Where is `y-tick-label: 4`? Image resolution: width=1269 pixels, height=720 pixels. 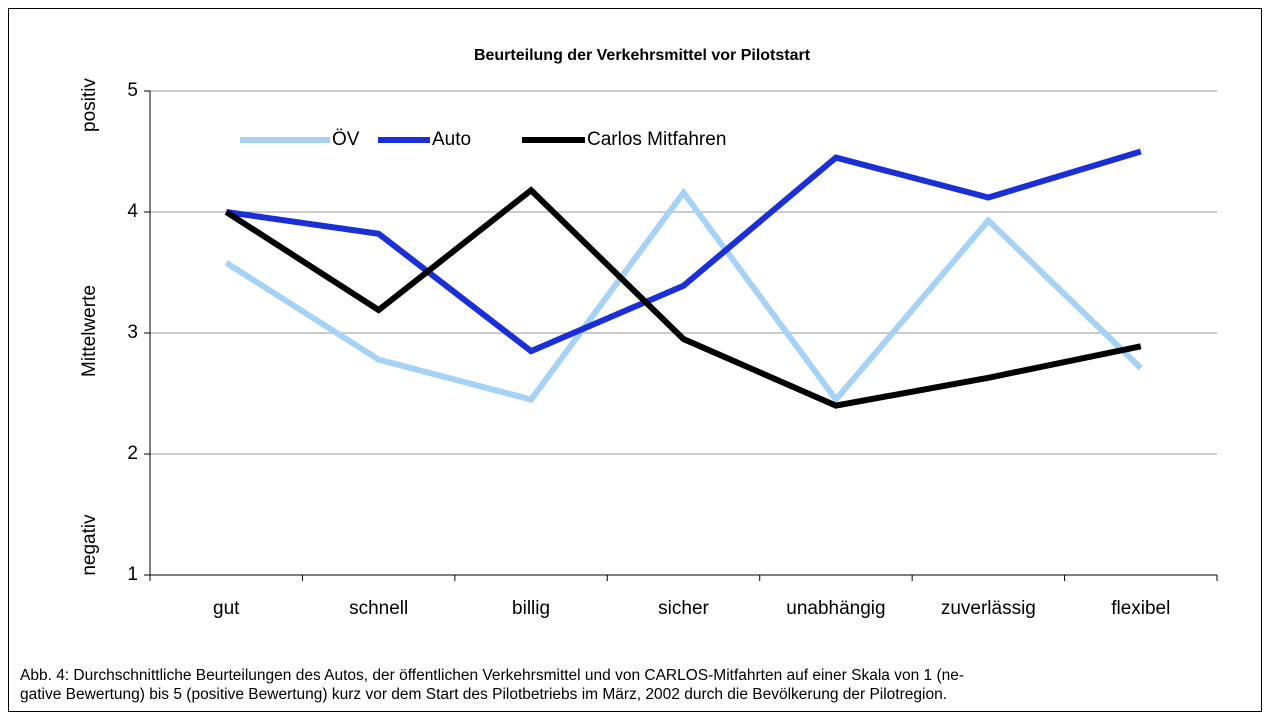
y-tick-label: 4 is located at coordinates (132, 211).